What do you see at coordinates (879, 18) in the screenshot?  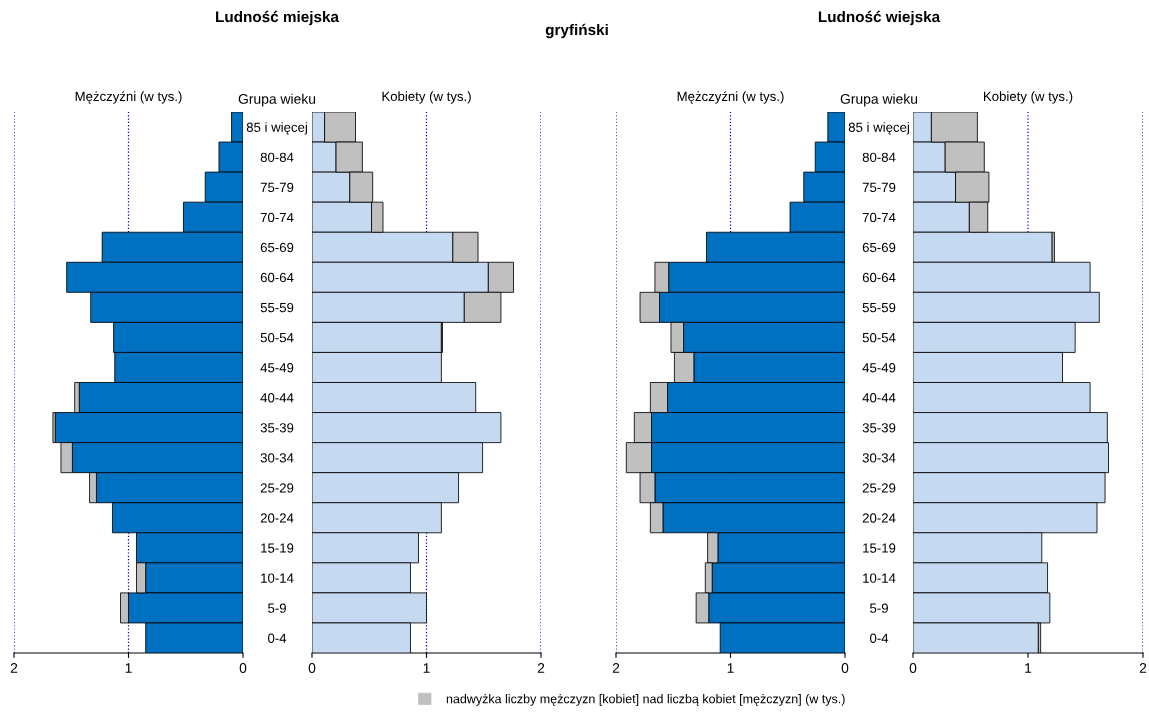 I see `text: Ludność wiejska` at bounding box center [879, 18].